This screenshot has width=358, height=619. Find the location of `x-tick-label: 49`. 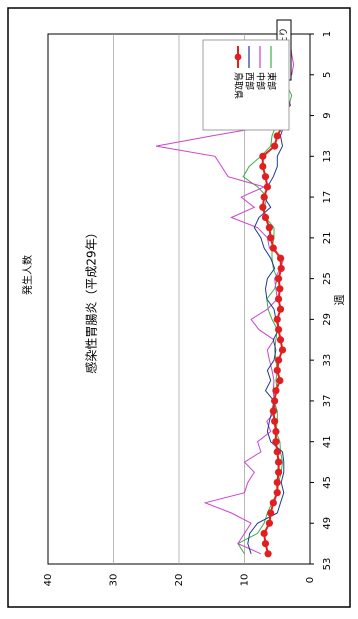

x-tick-label: 49 is located at coordinates (327, 523).